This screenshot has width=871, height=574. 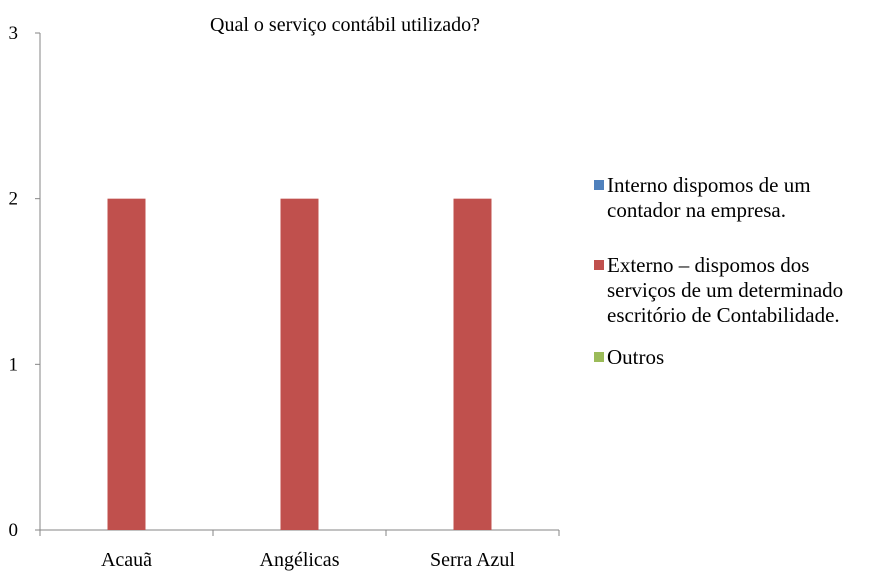 I want to click on x-axis-ticks: Acauã Angélicas Serra Azul, so click(x=299, y=550).